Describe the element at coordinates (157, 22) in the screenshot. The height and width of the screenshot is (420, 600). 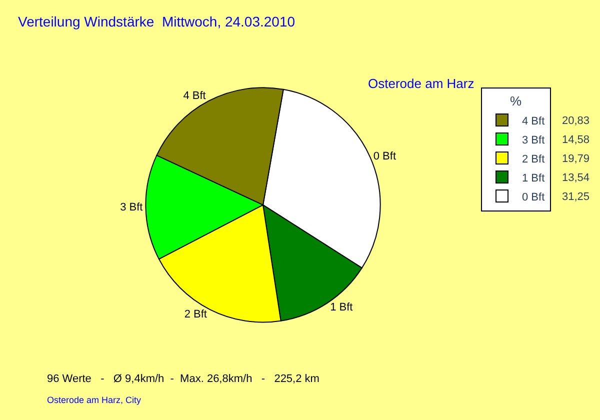
I see `chart-title: Verteilung Windstärke Mittwoch, 24.03.2010` at that location.